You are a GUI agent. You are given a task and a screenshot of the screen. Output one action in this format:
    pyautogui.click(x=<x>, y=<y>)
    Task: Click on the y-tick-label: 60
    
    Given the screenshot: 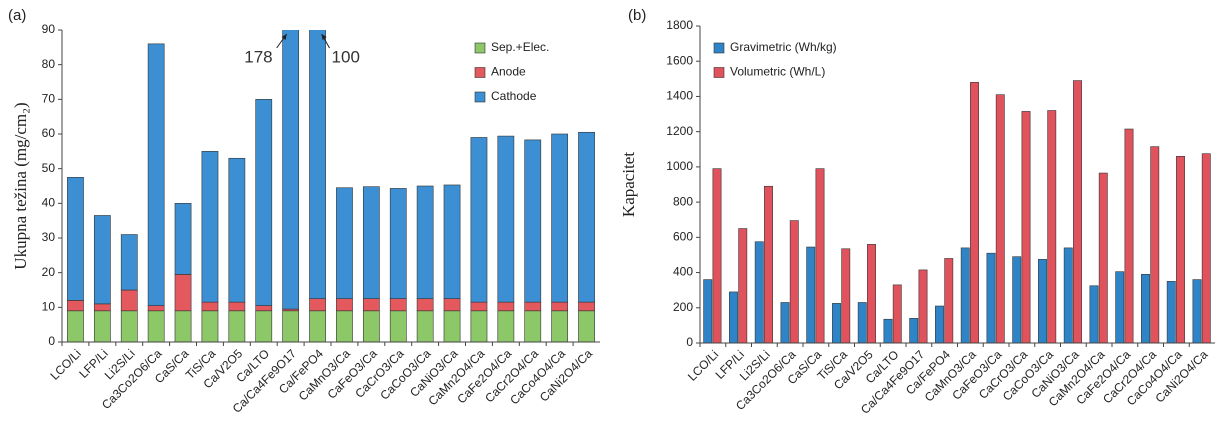 What is the action you would take?
    pyautogui.click(x=49, y=133)
    